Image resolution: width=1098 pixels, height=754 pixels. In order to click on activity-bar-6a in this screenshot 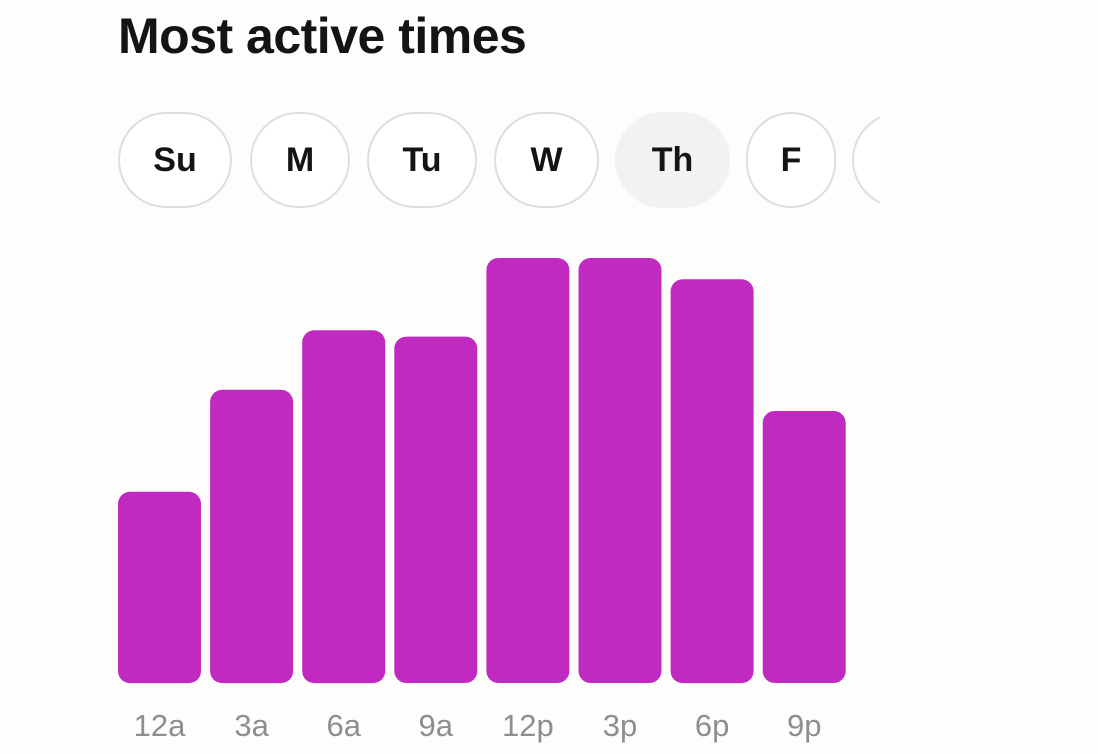, I will do `click(344, 507)`.